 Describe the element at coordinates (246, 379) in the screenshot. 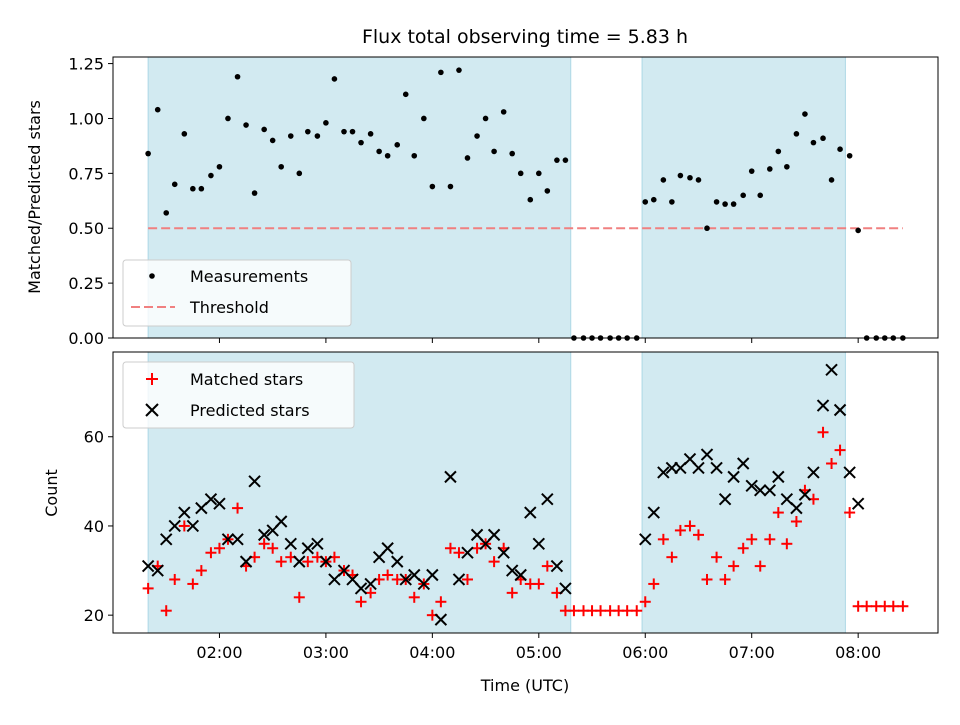

I see `legend-matched-label: Matched stars` at that location.